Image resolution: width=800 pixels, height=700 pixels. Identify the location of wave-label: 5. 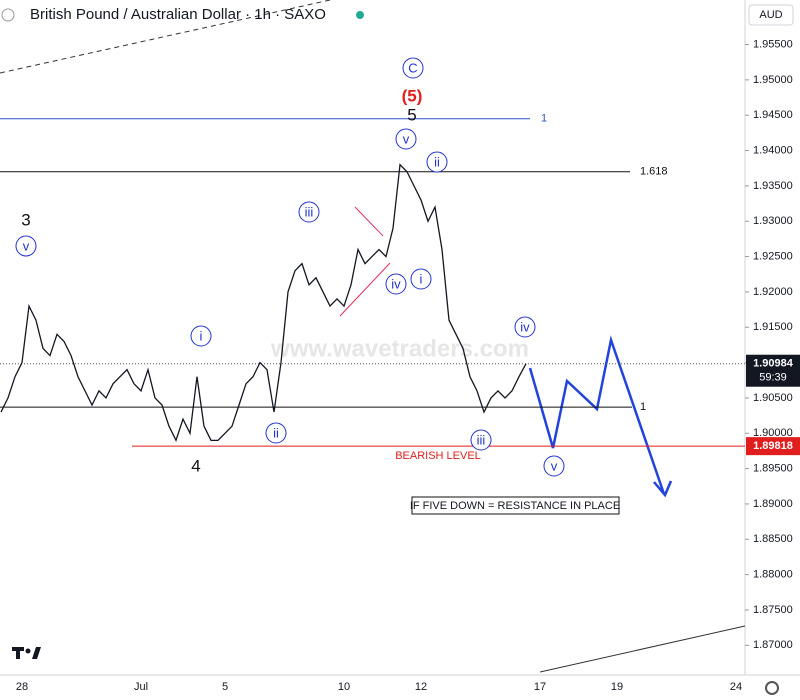
(411, 114).